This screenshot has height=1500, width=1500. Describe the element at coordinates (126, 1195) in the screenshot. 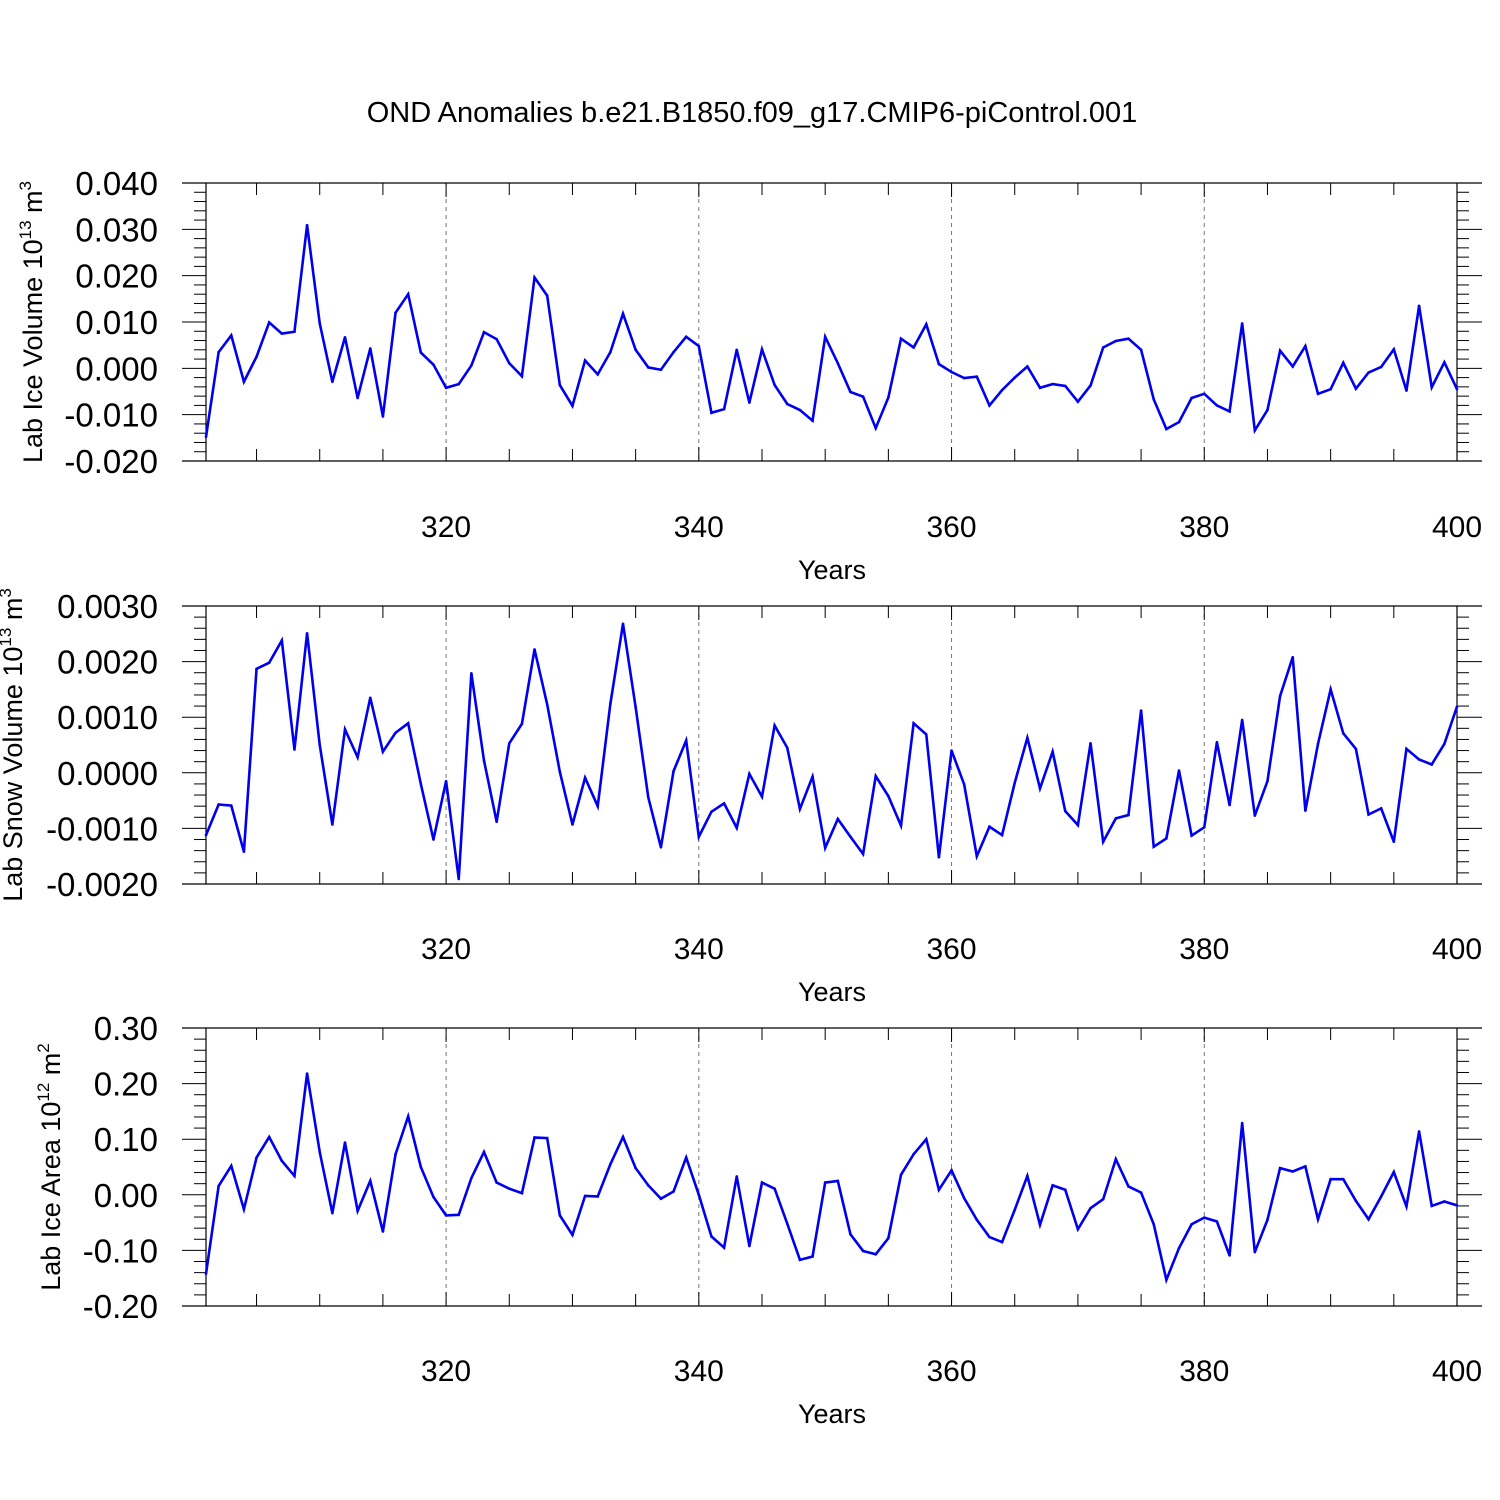

I see `y-tick-label: 0.00` at that location.